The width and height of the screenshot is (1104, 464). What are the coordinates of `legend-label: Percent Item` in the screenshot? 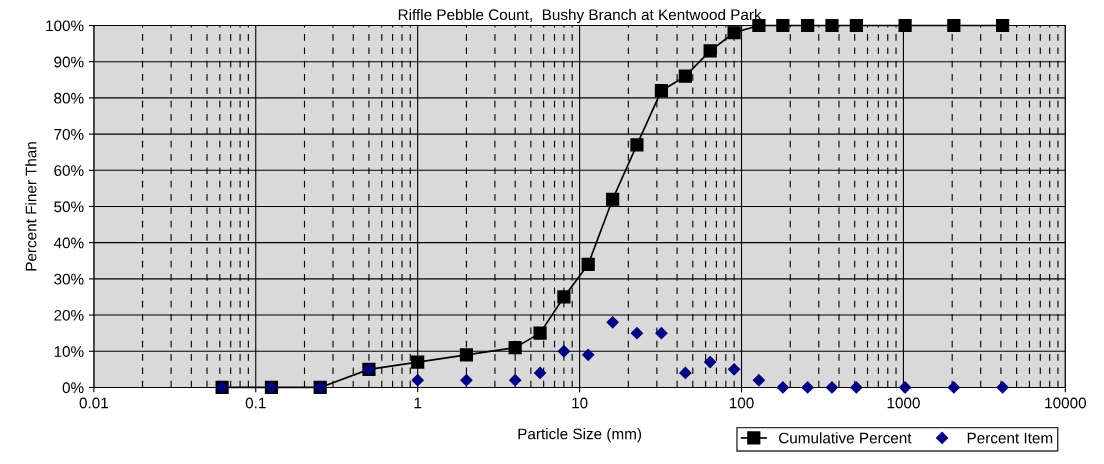 It's located at (1010, 438).